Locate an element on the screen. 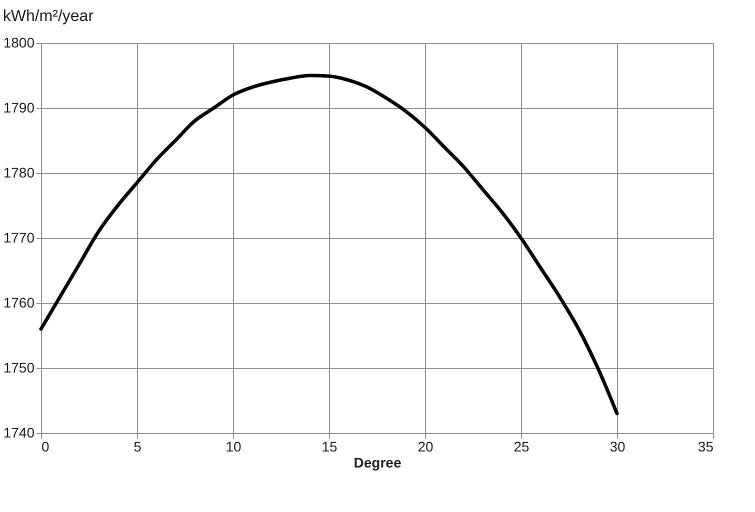 The width and height of the screenshot is (755, 512). x-tick-label: 20 is located at coordinates (426, 446).